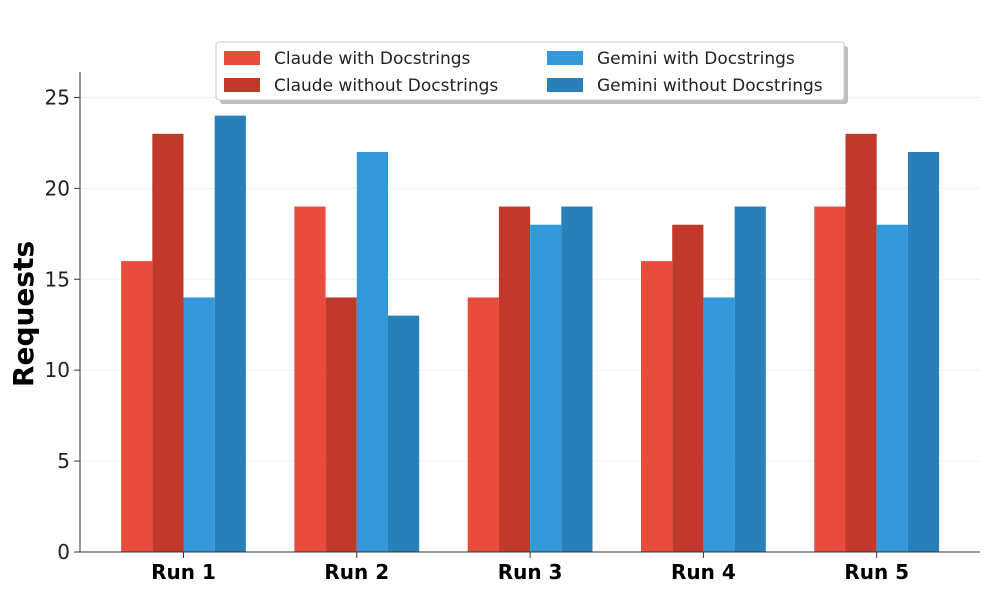  I want to click on y-tick-label: 5, so click(63, 461).